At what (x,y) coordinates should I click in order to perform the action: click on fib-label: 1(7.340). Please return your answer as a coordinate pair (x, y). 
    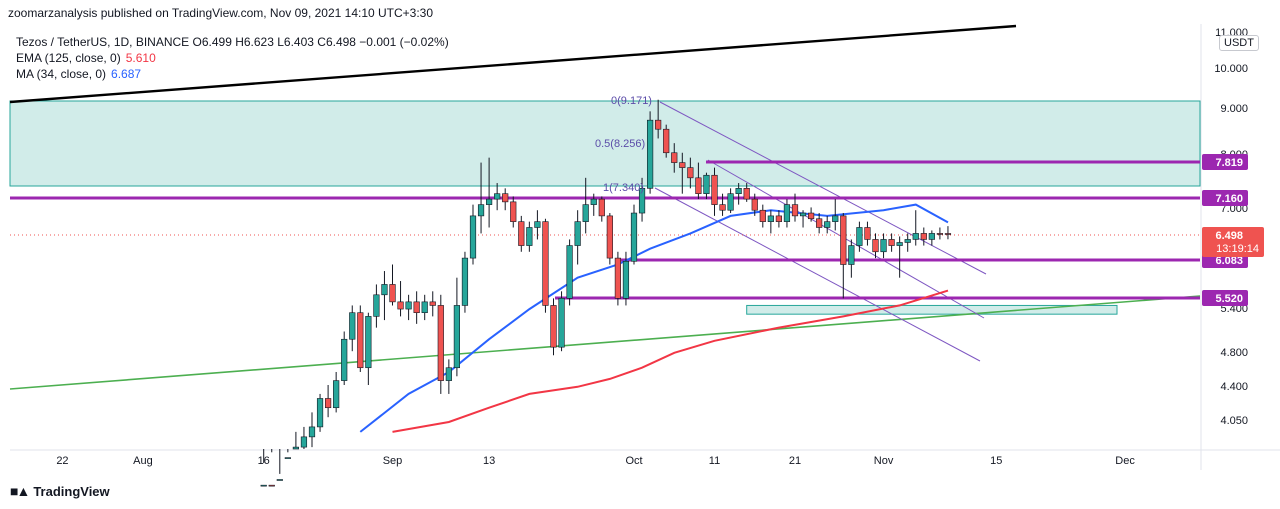
    Looking at the image, I should click on (623, 188).